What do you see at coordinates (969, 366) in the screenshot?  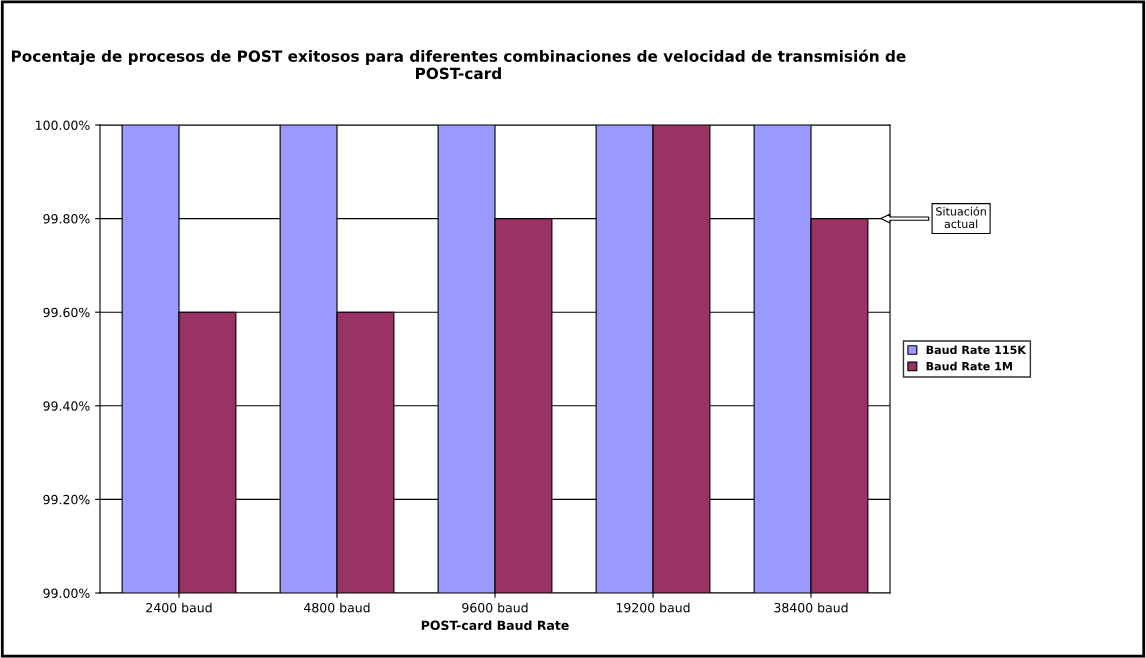 I see `legend-label: Baud Rate 1M` at bounding box center [969, 366].